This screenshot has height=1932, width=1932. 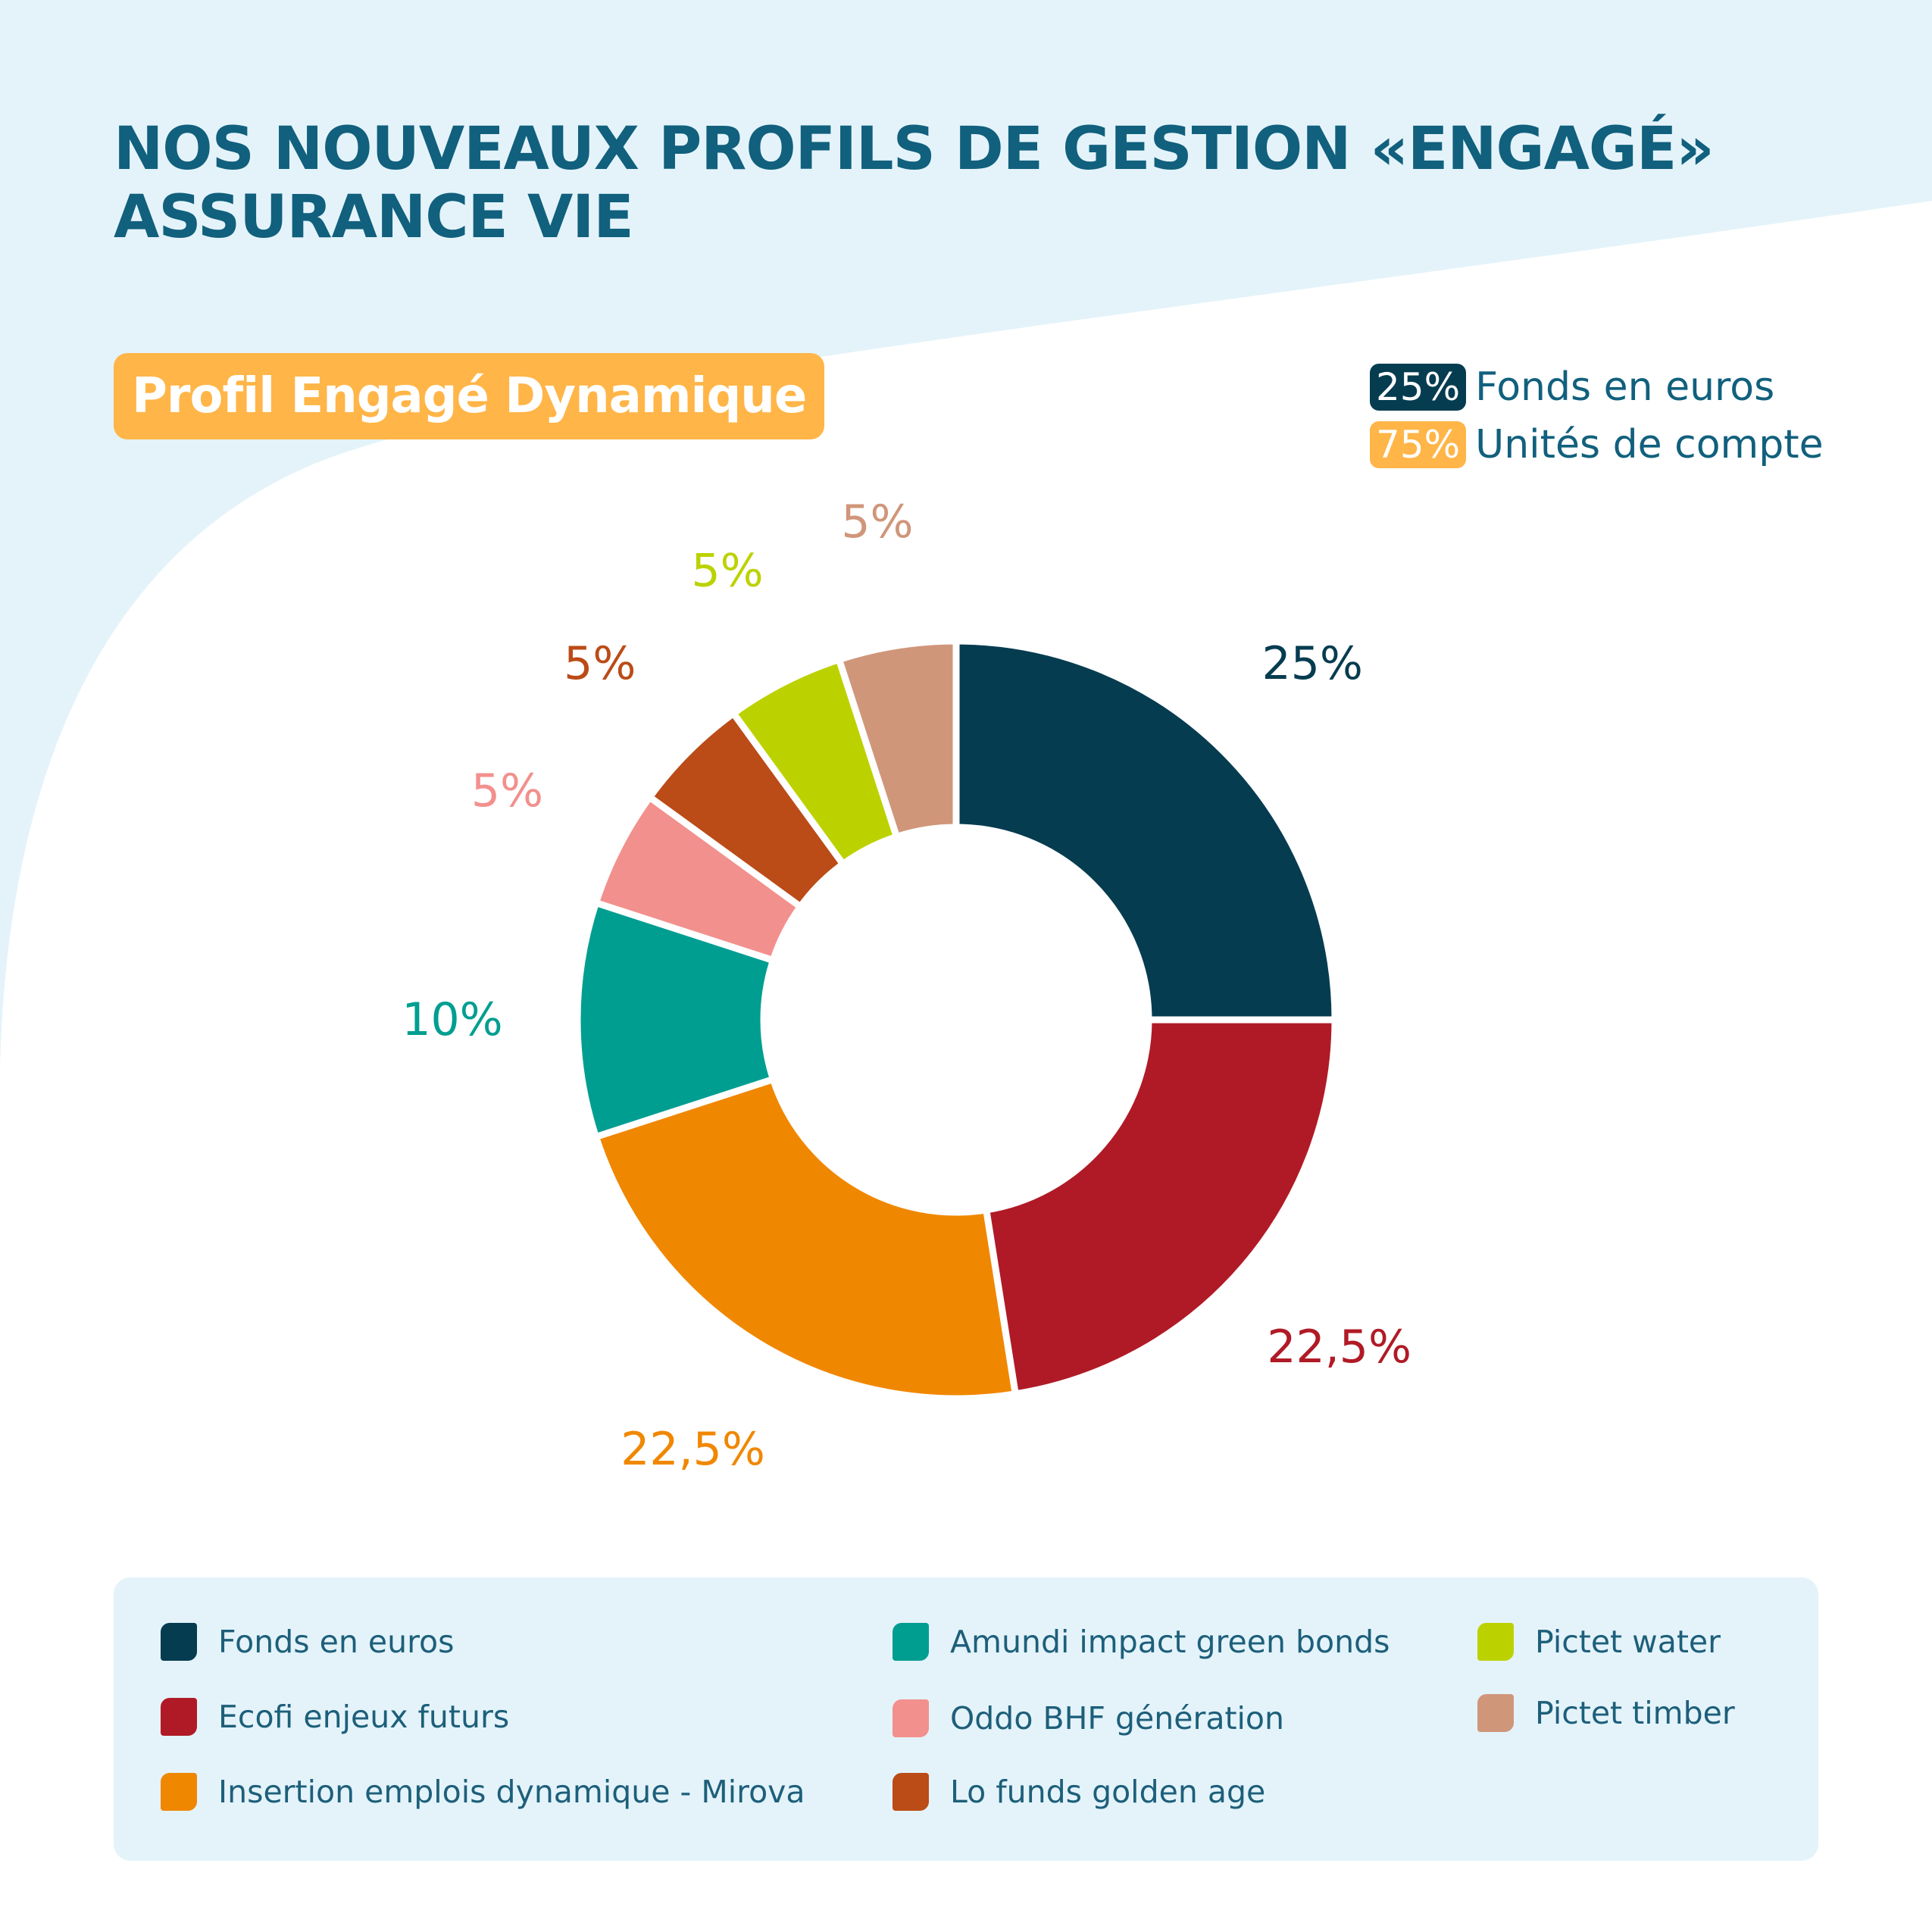 I want to click on legend-item: Insertion emplois dynamique - Mirova, so click(x=483, y=1792).